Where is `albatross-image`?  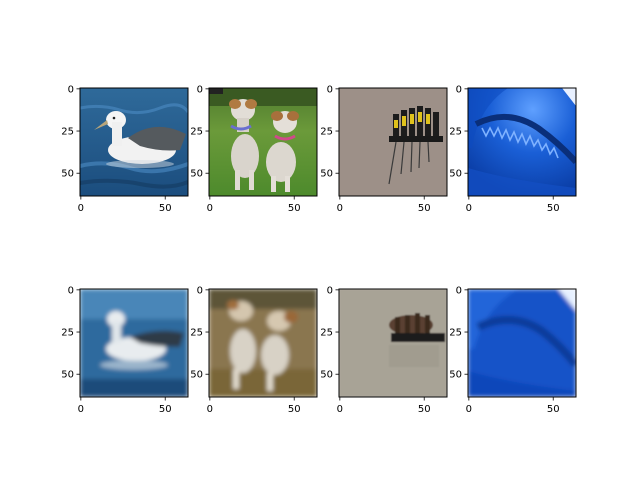 albatross-image is located at coordinates (134, 142).